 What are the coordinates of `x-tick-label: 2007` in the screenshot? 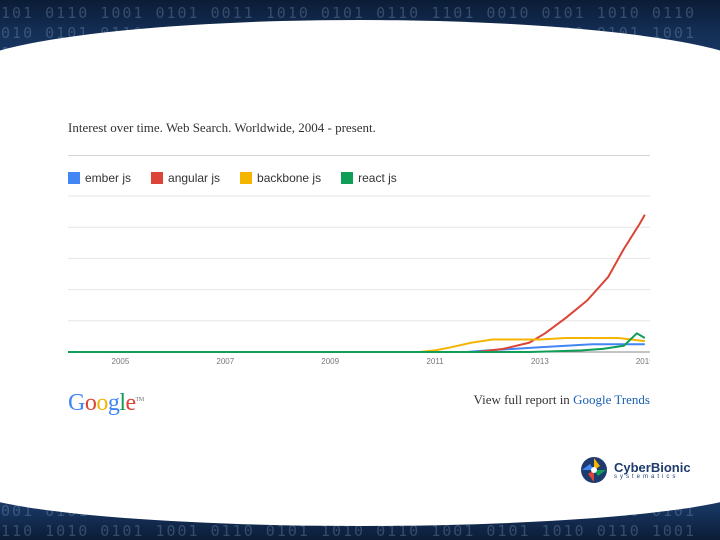 It's located at (225, 361).